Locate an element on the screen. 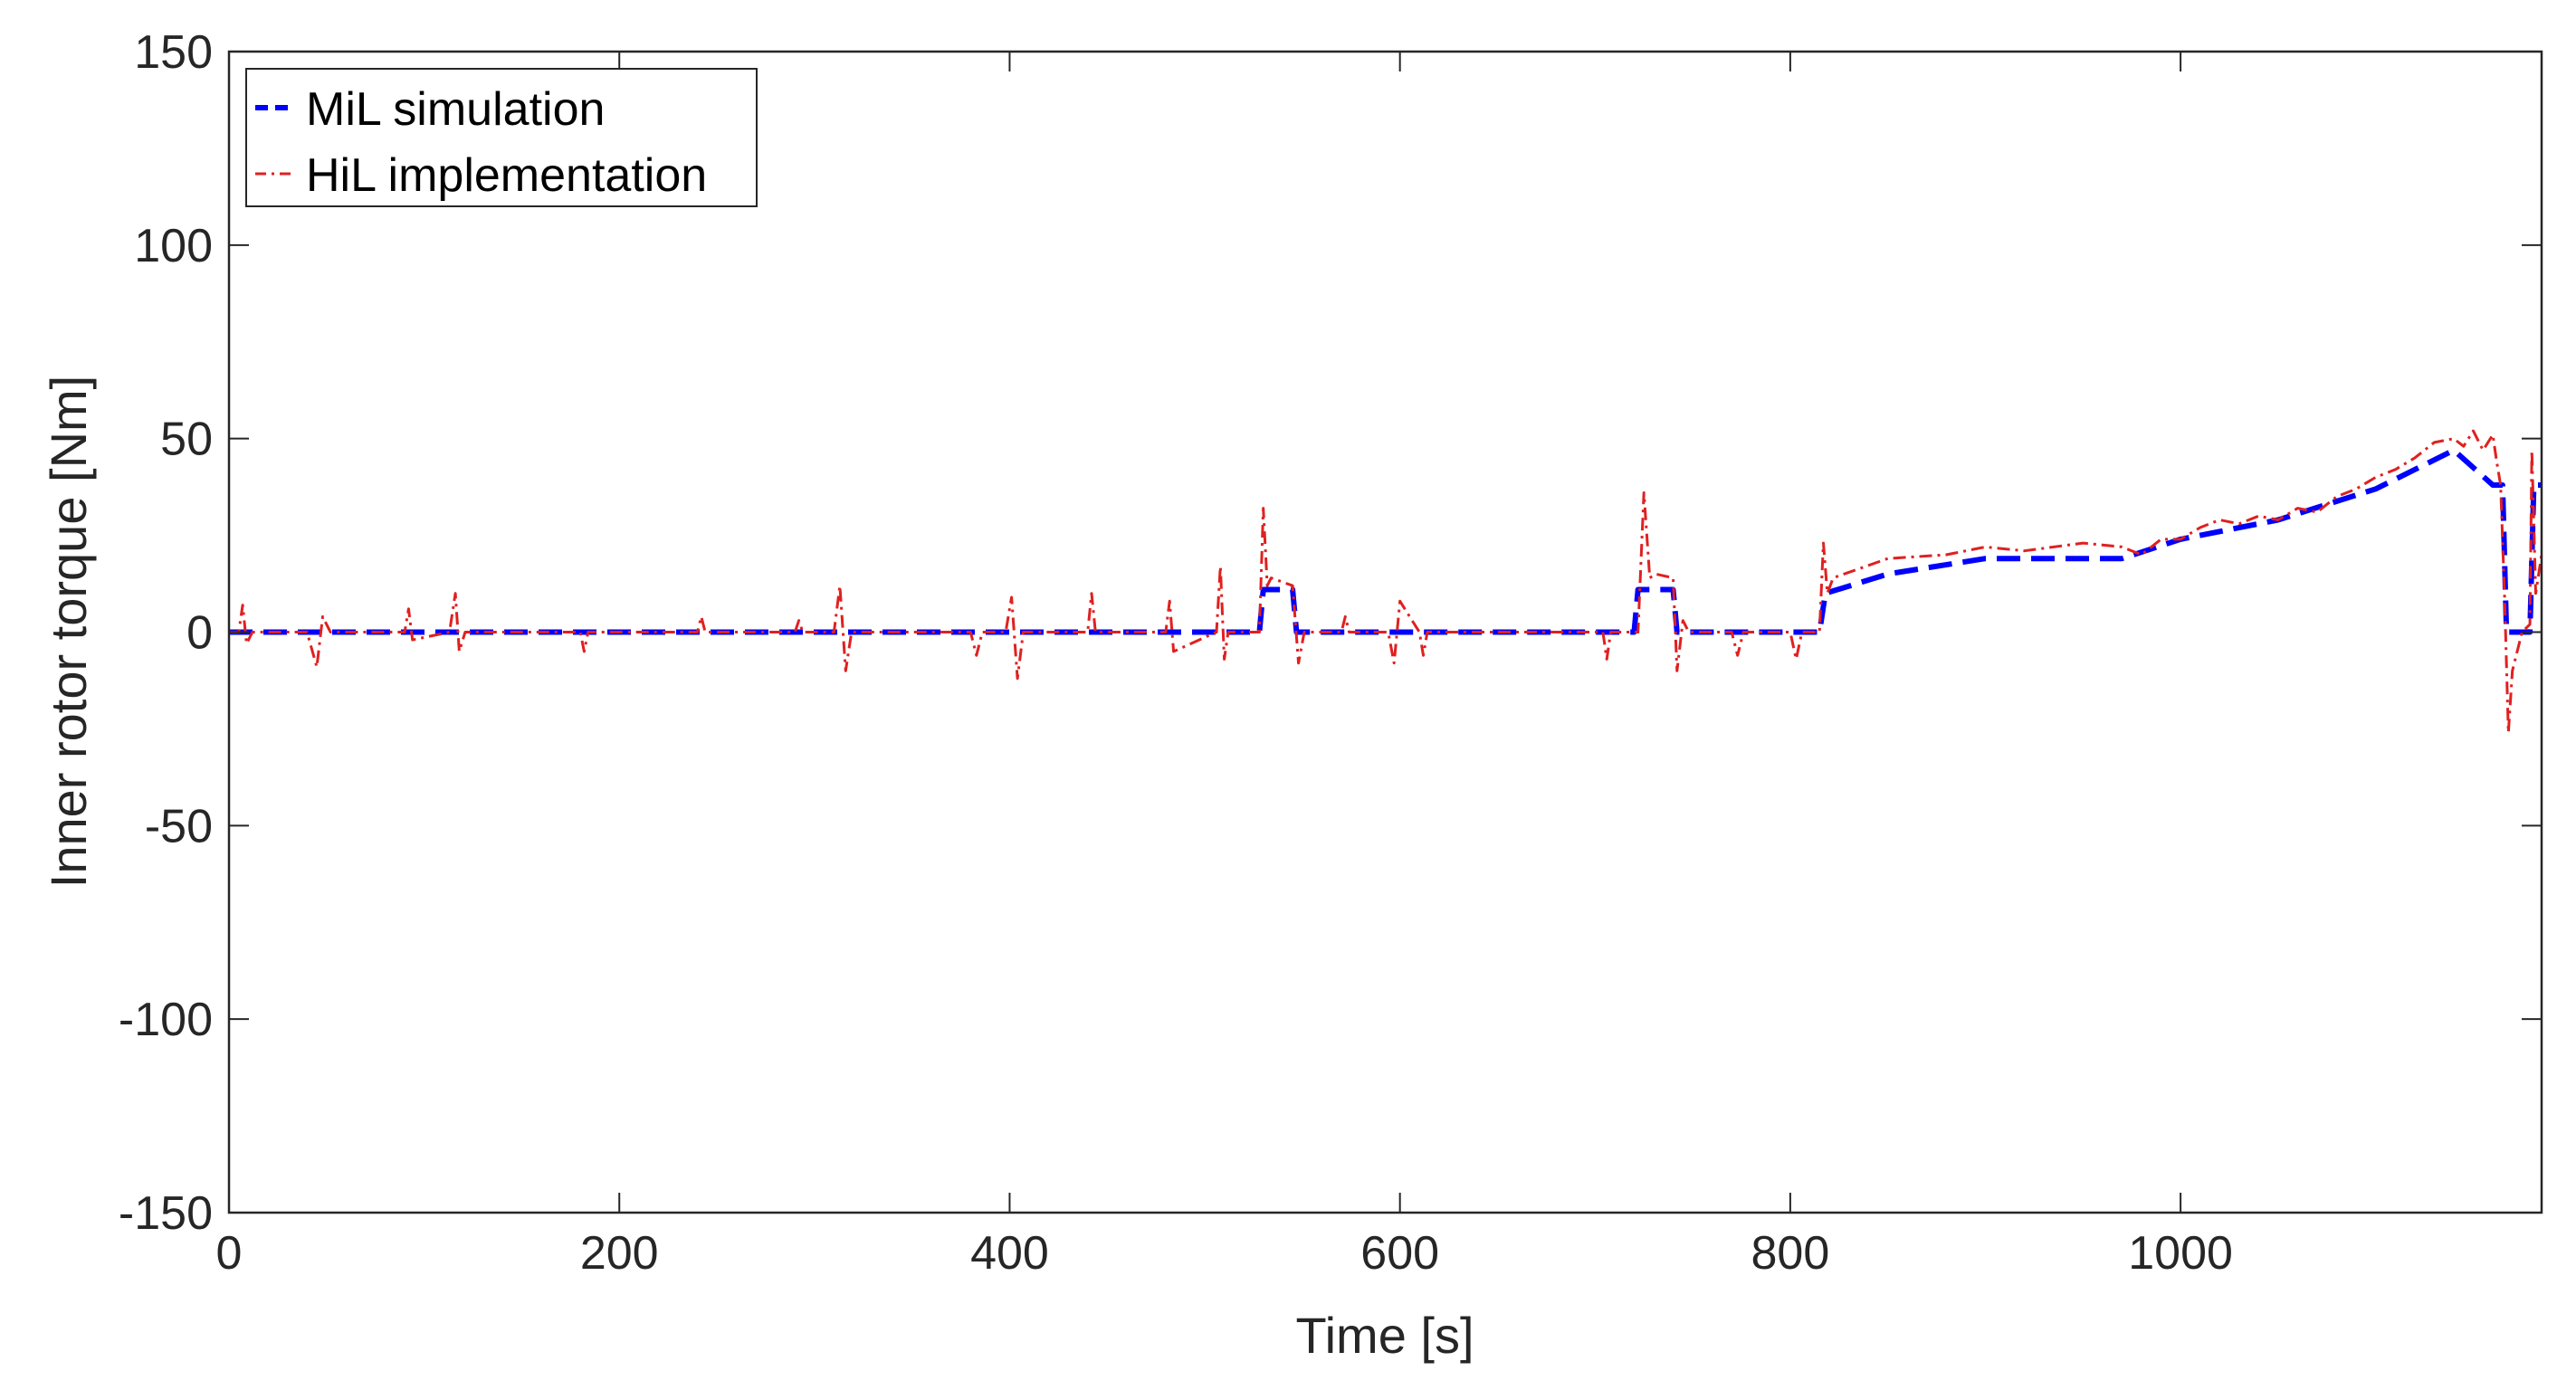 The height and width of the screenshot is (1390, 2576). x-tick-label: 0 is located at coordinates (230, 1253).